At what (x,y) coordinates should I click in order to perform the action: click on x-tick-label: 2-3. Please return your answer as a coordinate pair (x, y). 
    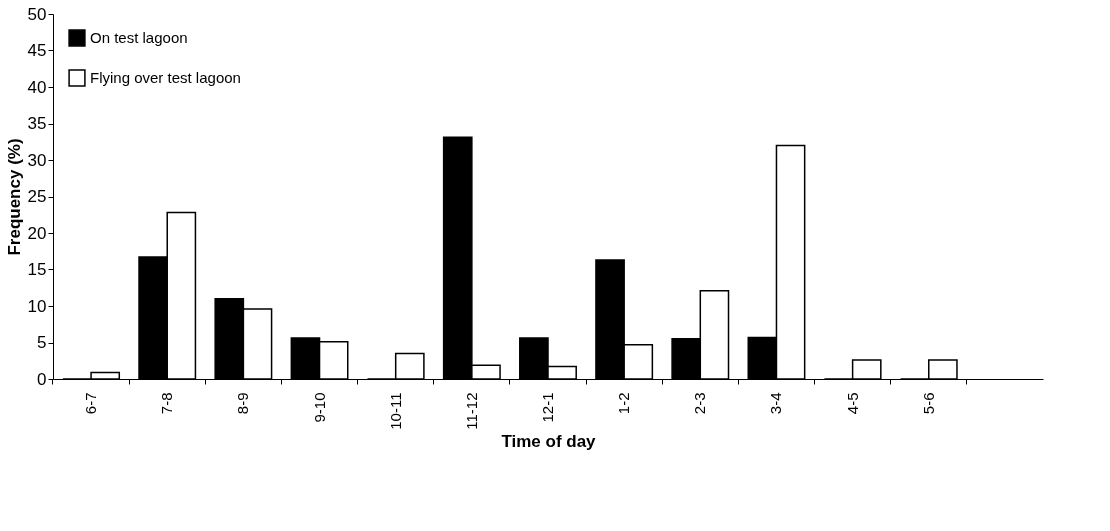
    Looking at the image, I should click on (700, 403).